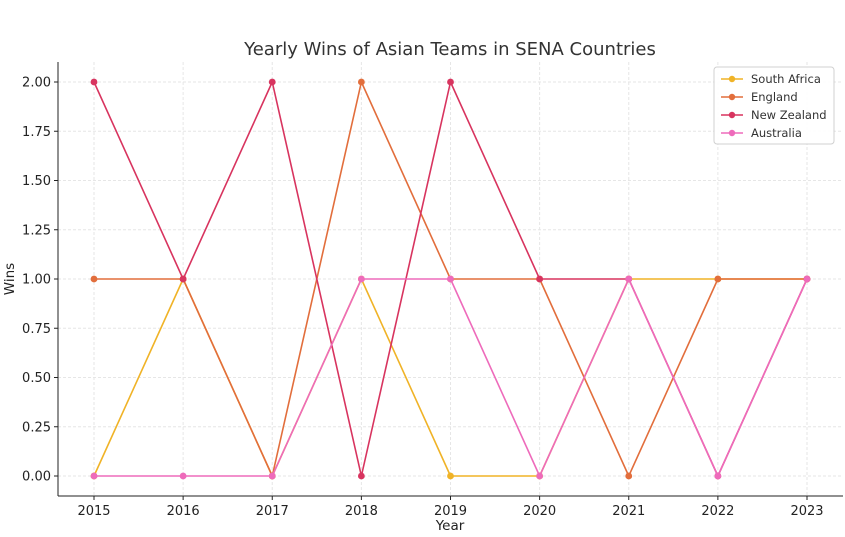 This screenshot has height=537, width=845. I want to click on y-tick-label: 1.00, so click(36, 280).